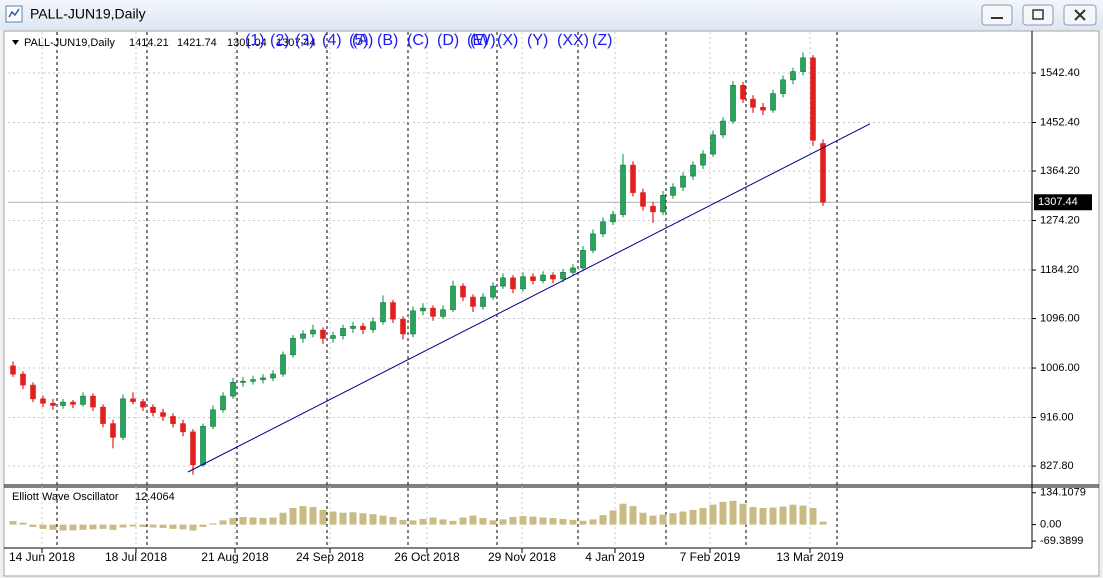 The image size is (1103, 578). What do you see at coordinates (710, 557) in the screenshot?
I see `x-tick-label: 7 Feb 2019` at bounding box center [710, 557].